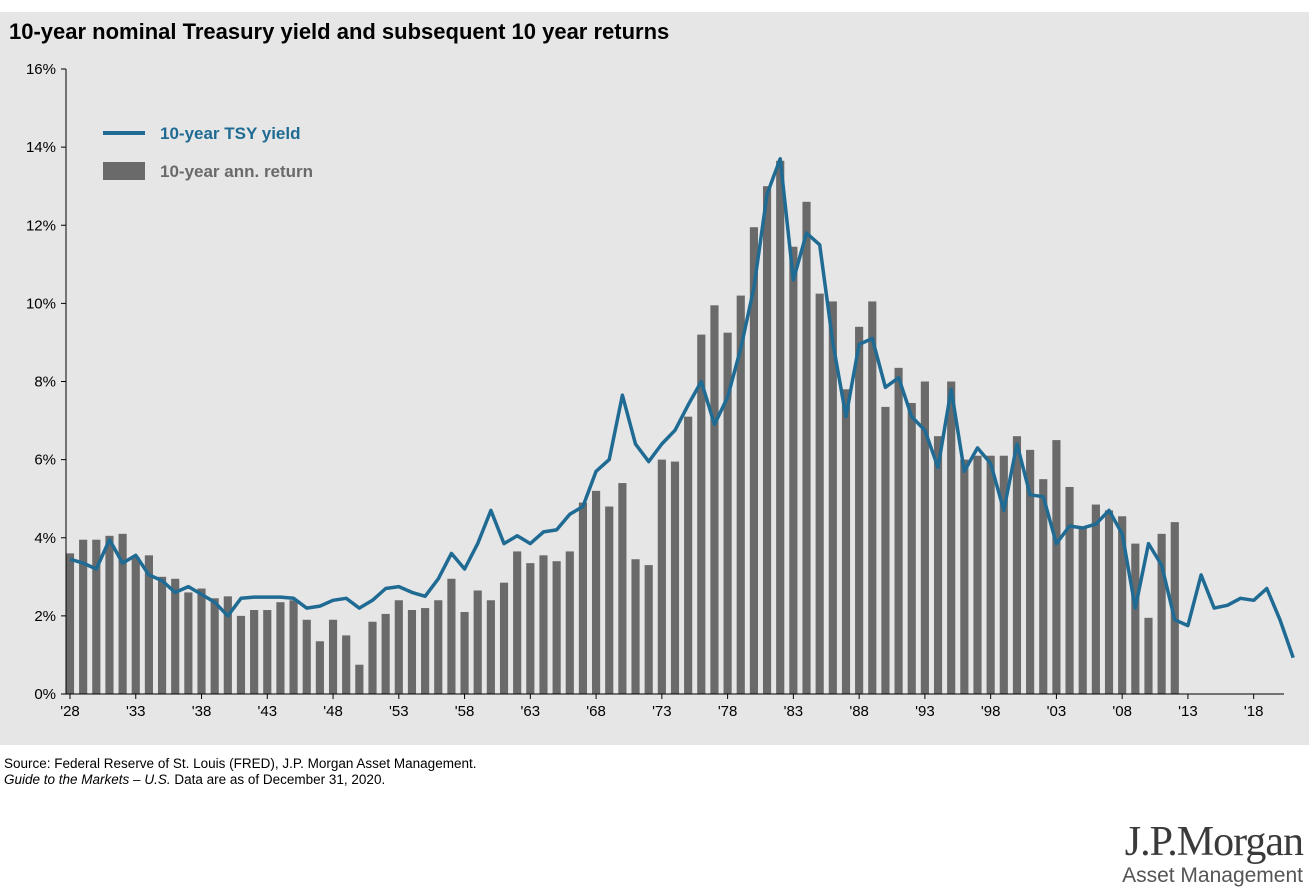  Describe the element at coordinates (202, 711) in the screenshot. I see `x-tick-label: '38` at that location.